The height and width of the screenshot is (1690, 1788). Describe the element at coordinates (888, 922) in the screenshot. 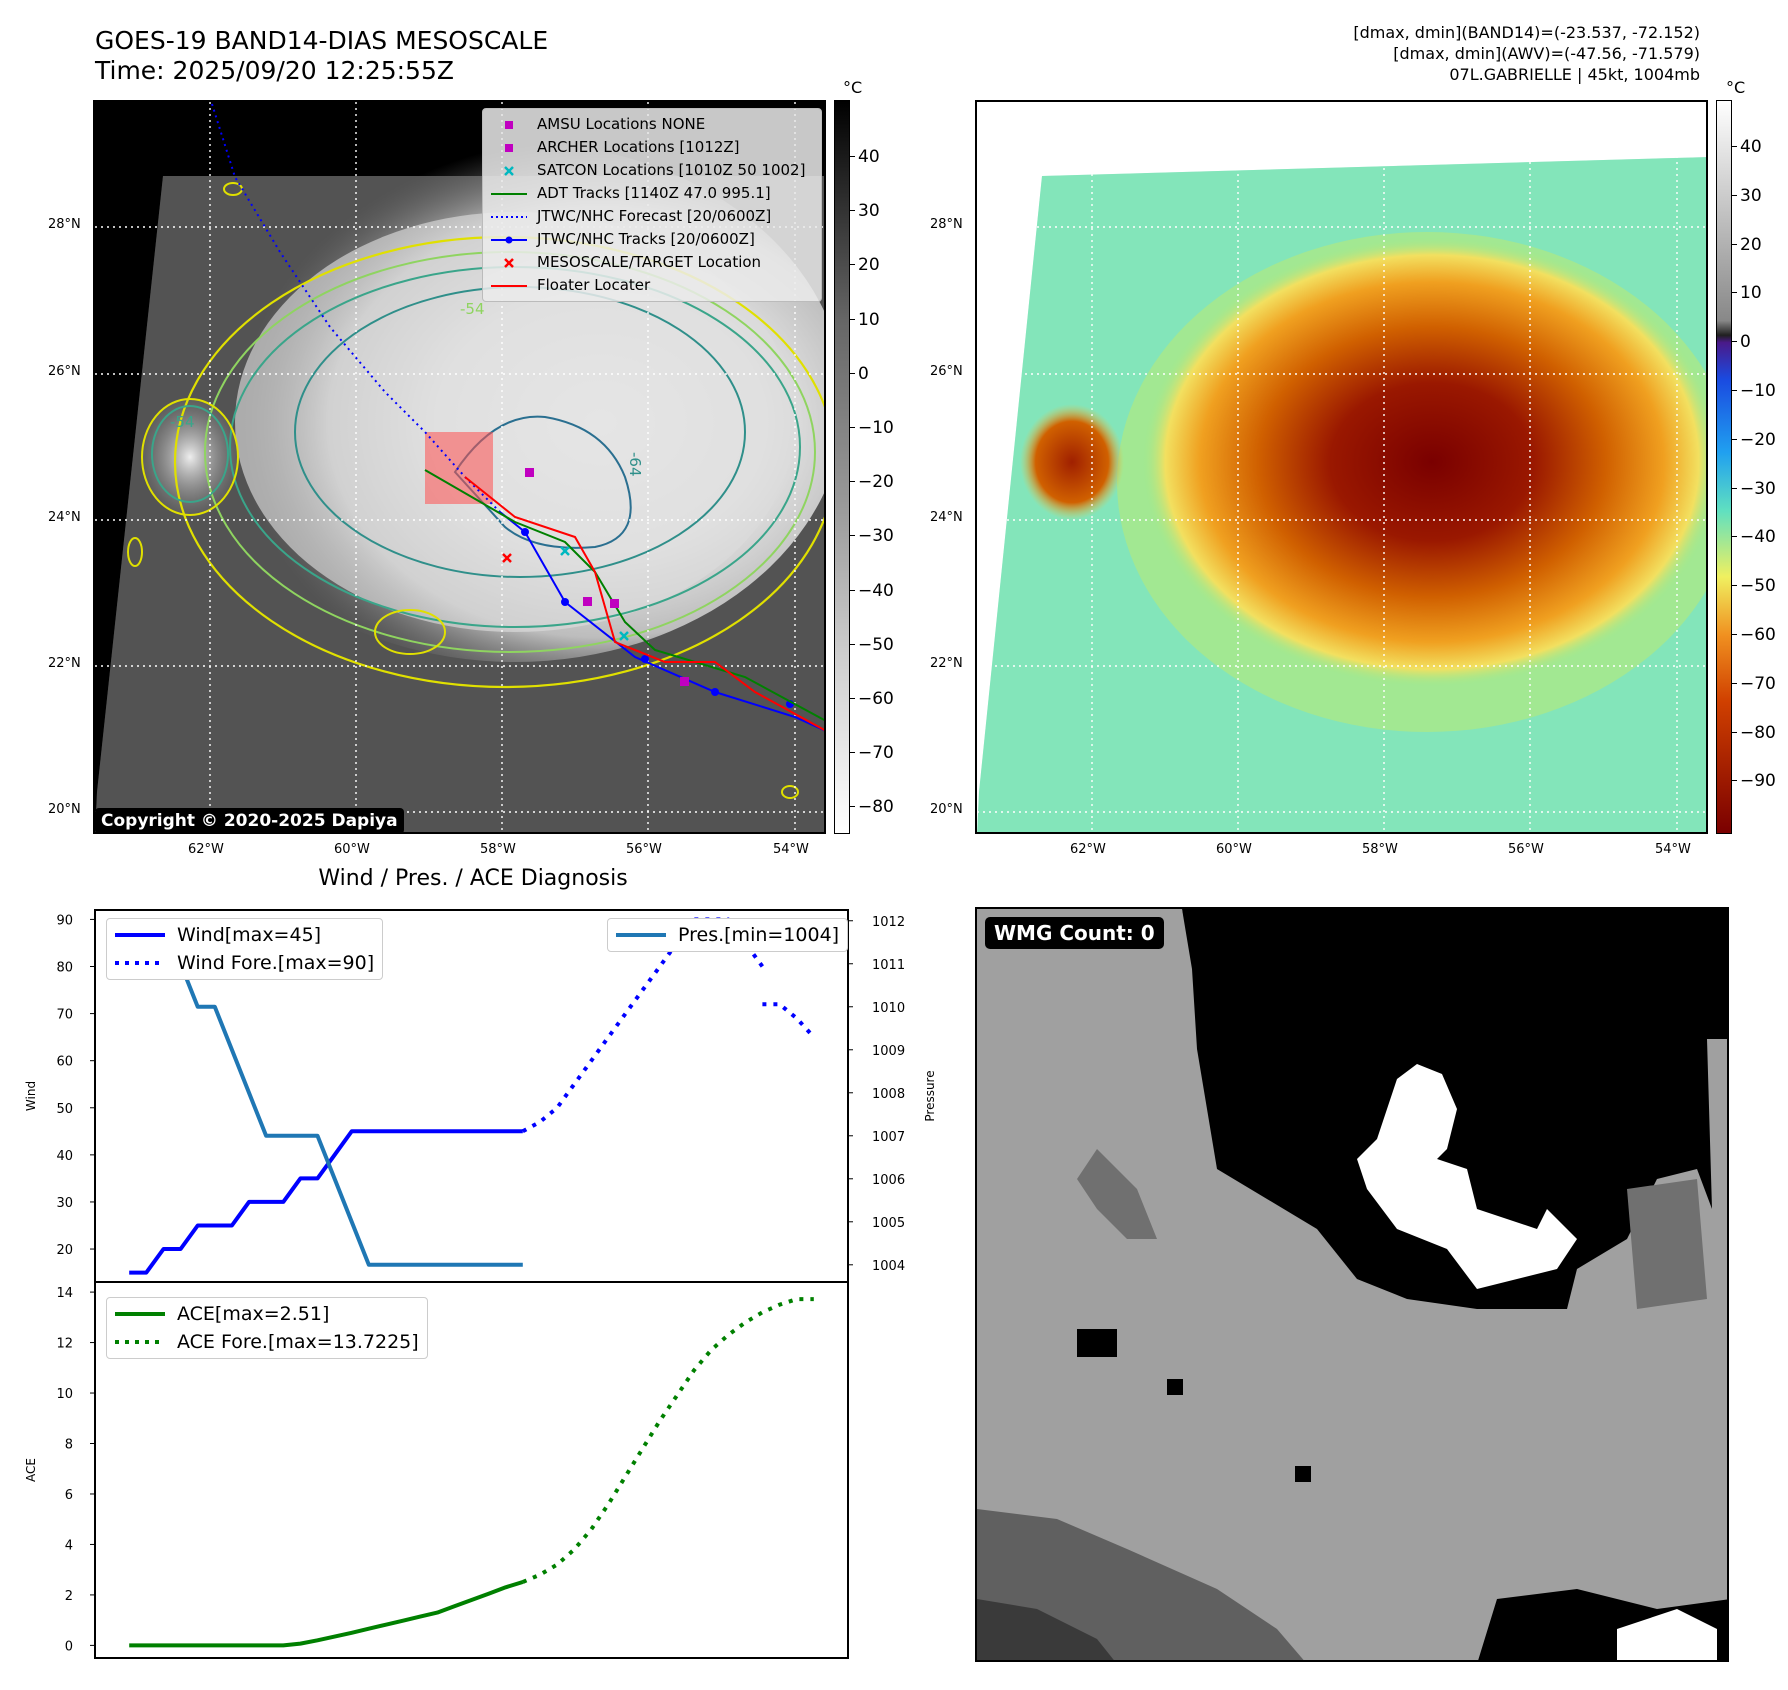

I see `pressure-axis-tick-label: 1012` at that location.